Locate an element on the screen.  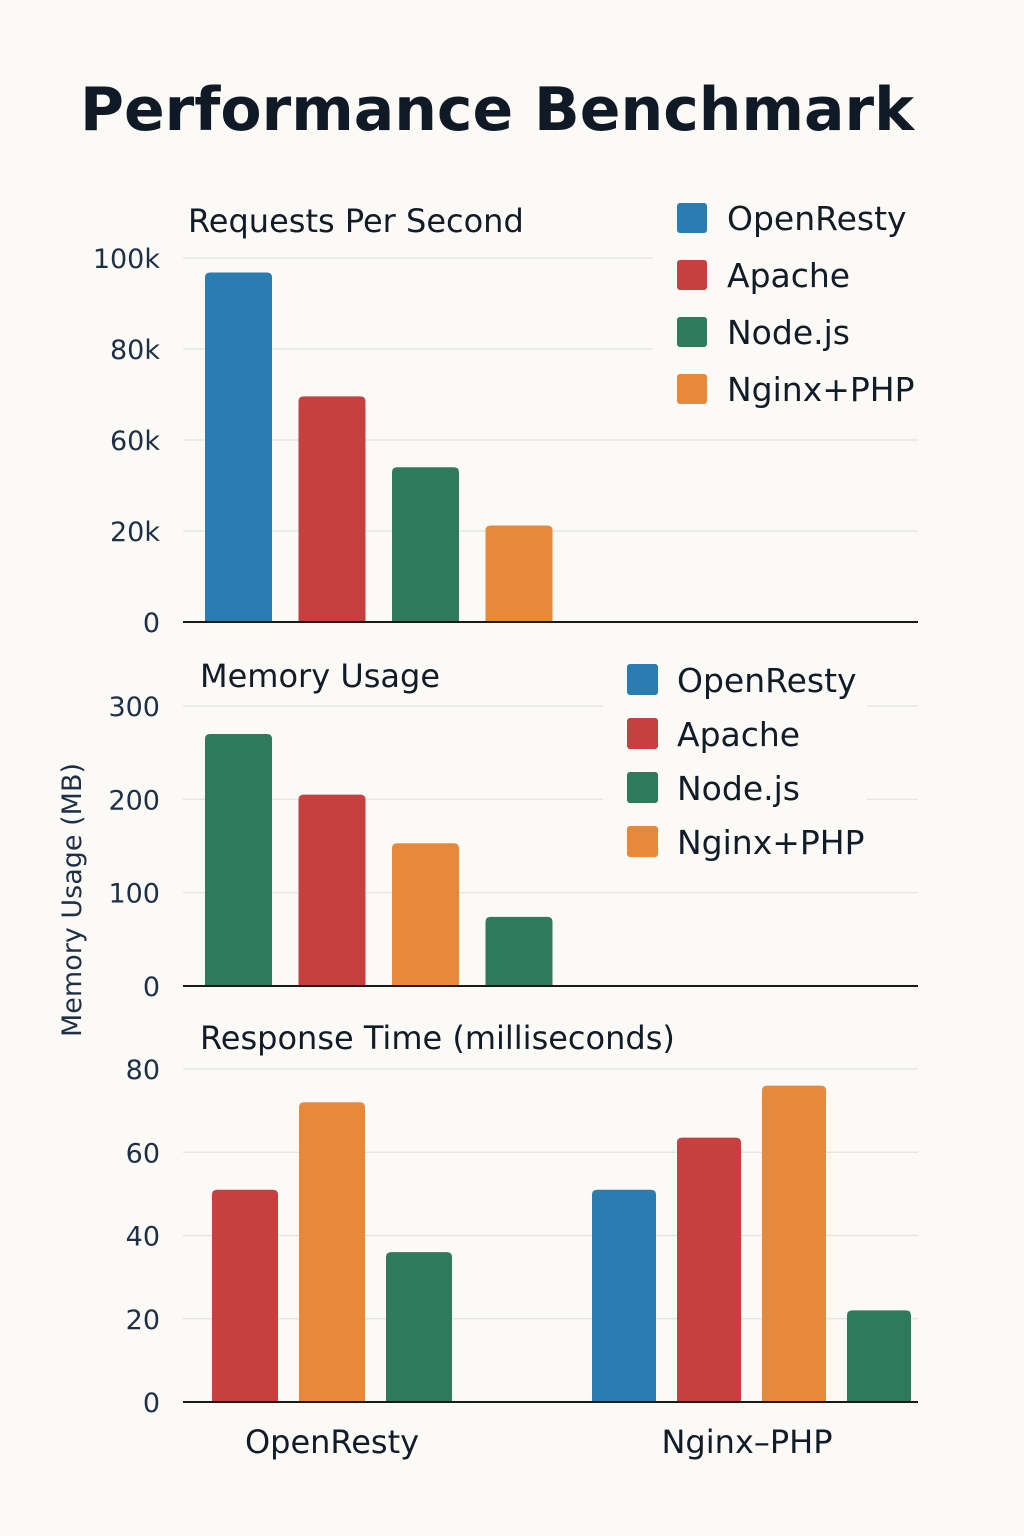
y-tick-label: 20 is located at coordinates (143, 1320).